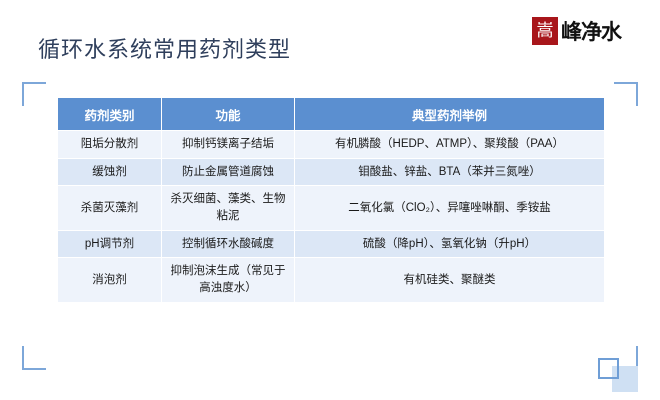 The height and width of the screenshot is (400, 660). What do you see at coordinates (228, 244) in the screenshot?
I see `cell-function: 控制循环水酸碱度` at bounding box center [228, 244].